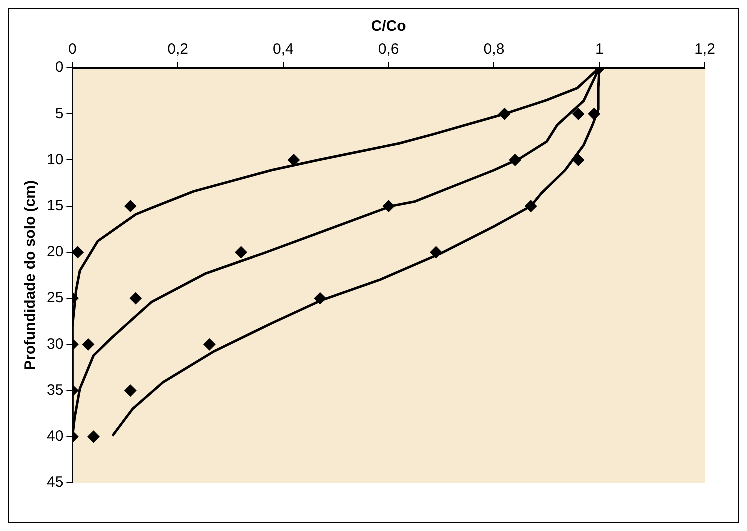 Image resolution: width=747 pixels, height=531 pixels. What do you see at coordinates (178, 49) in the screenshot?
I see `x-tick-label: 0,2` at bounding box center [178, 49].